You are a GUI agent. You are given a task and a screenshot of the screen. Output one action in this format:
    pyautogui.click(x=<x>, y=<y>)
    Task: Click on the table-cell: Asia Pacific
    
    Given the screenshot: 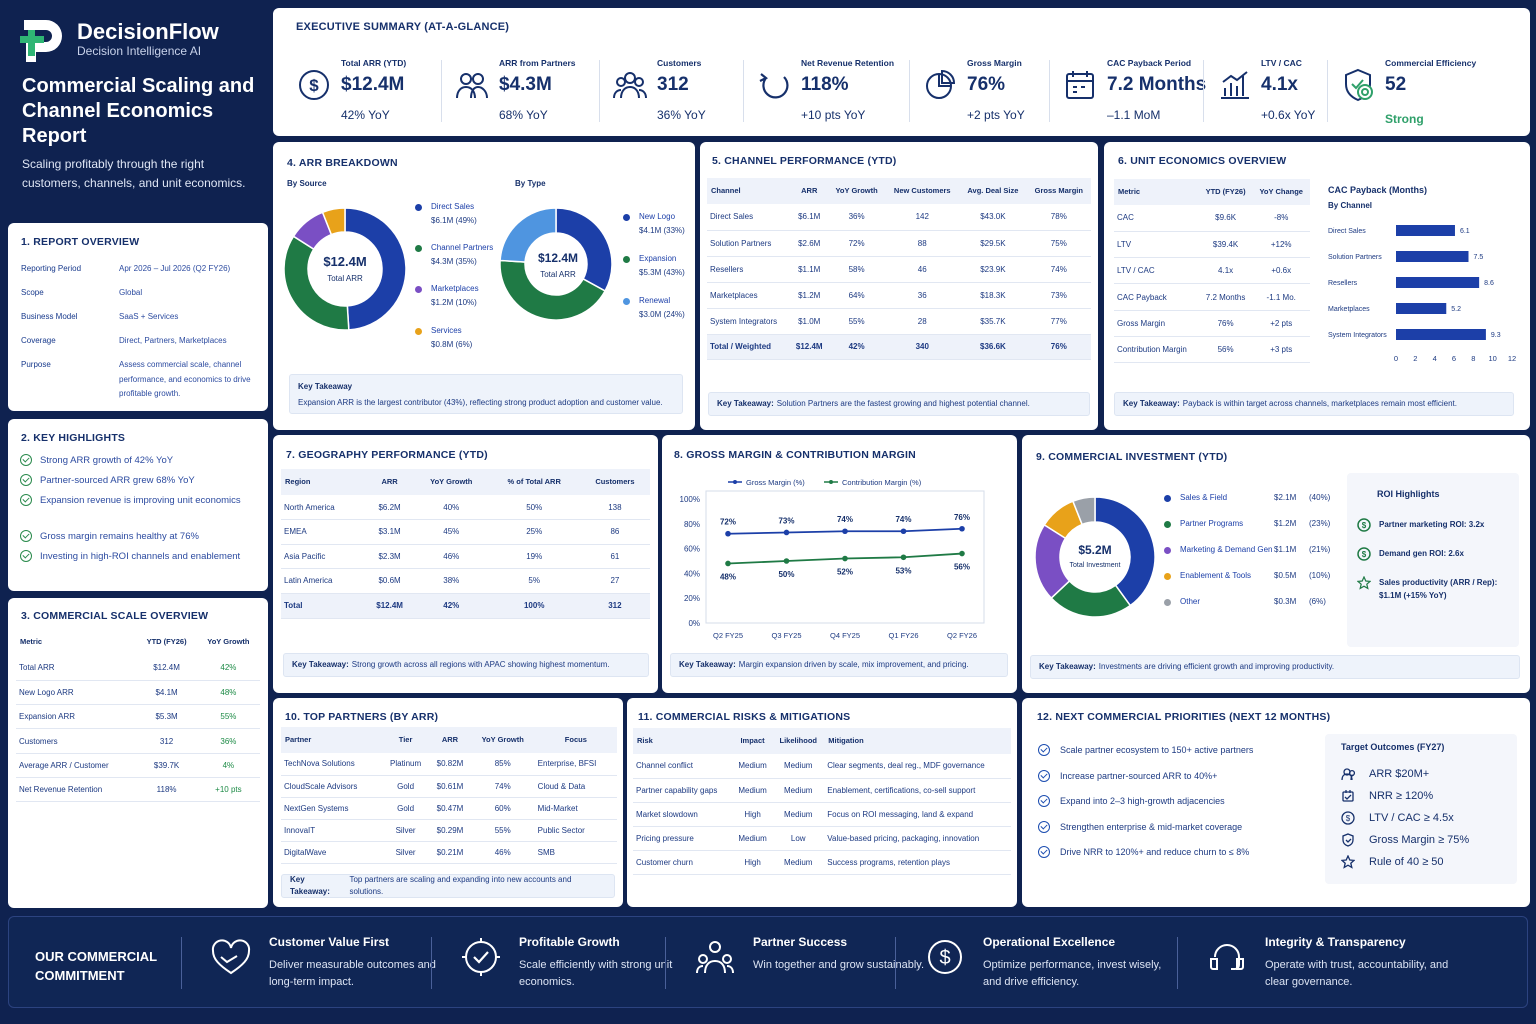 What is the action you would take?
    pyautogui.click(x=323, y=556)
    